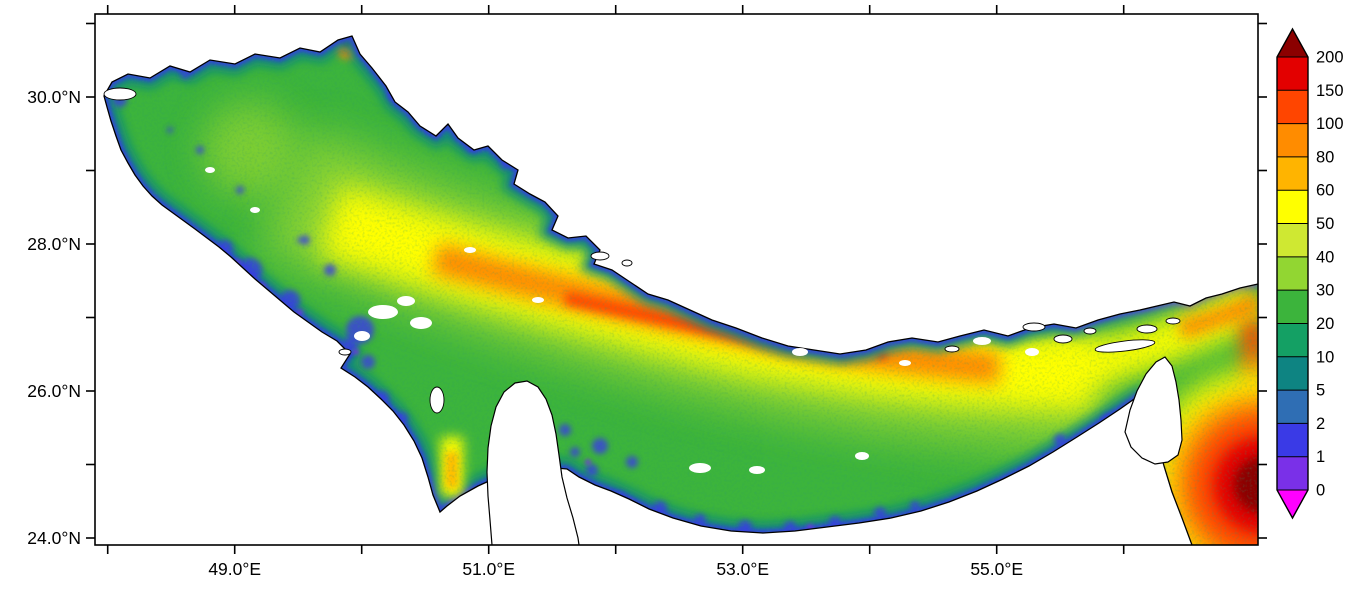 This screenshot has height=601, width=1370. What do you see at coordinates (1325, 157) in the screenshot?
I see `colorbar-tick-label: 80` at bounding box center [1325, 157].